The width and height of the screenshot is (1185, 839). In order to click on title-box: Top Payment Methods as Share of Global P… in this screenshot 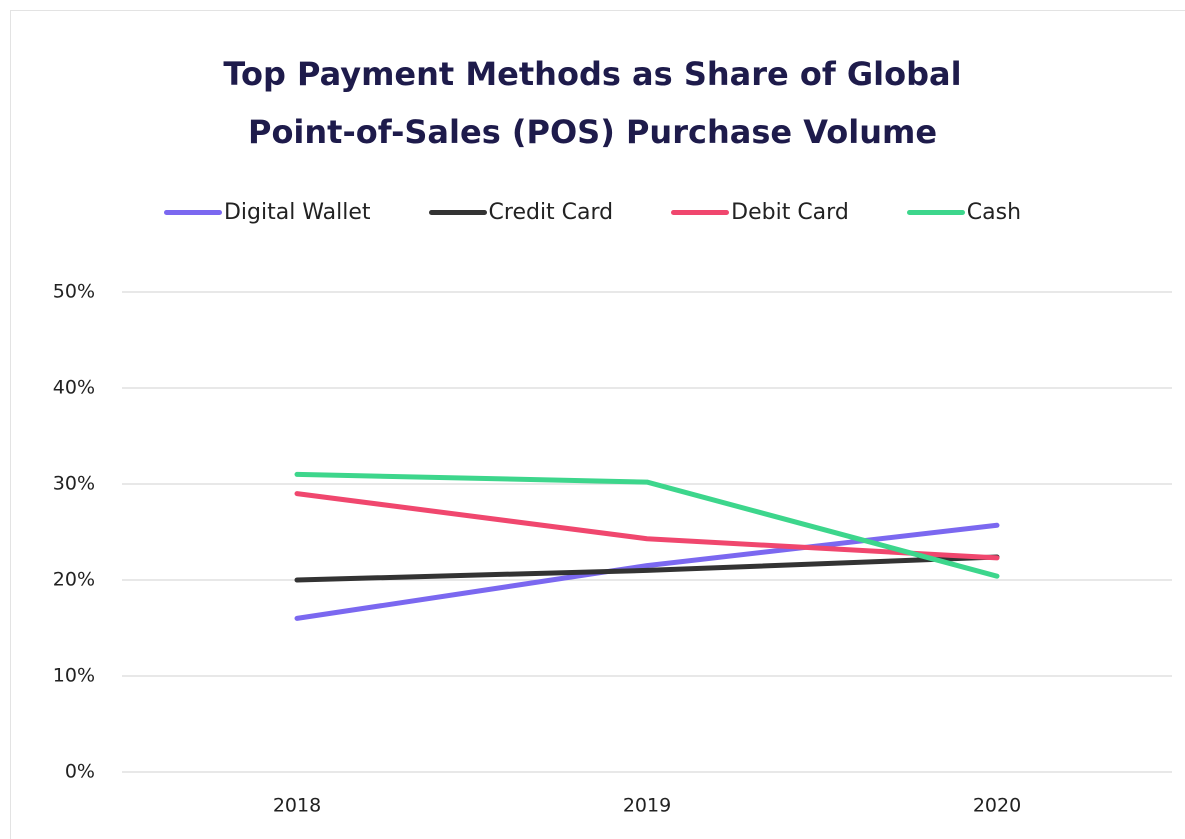, I will do `click(592, 103)`.